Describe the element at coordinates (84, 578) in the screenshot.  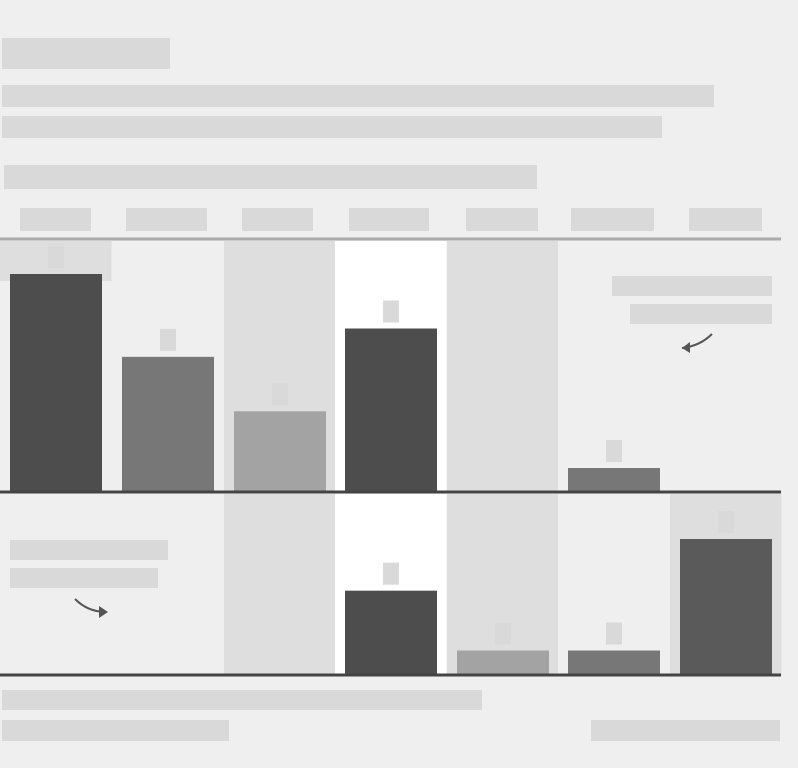
I see `annotation-lower-left-line-2-block` at that location.